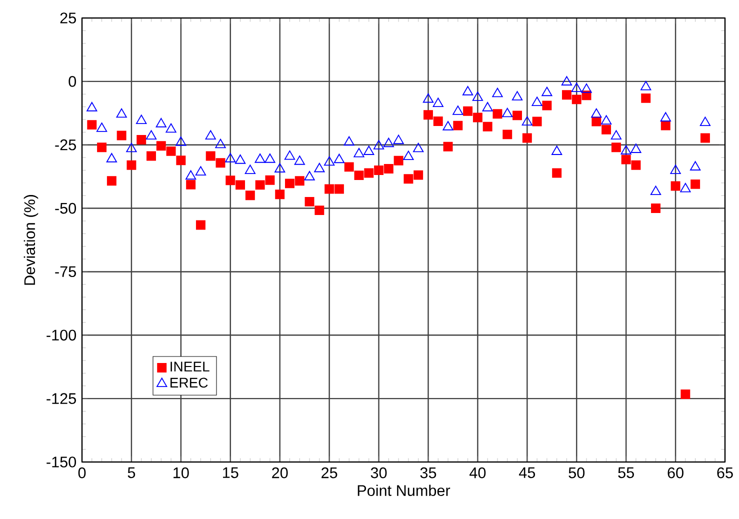 This screenshot has height=519, width=739. I want to click on legend-label: INEEL, so click(190, 367).